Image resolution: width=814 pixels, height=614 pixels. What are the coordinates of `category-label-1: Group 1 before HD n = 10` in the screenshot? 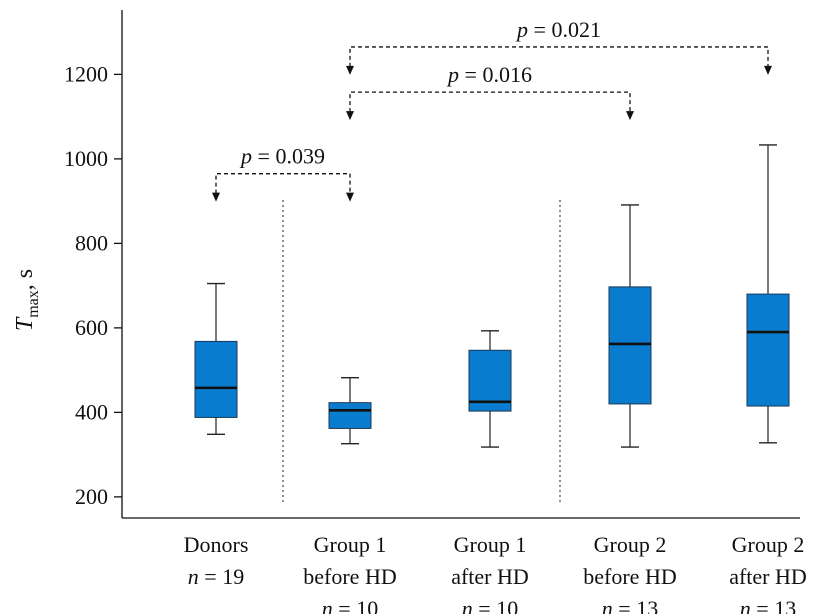 It's located at (349, 573).